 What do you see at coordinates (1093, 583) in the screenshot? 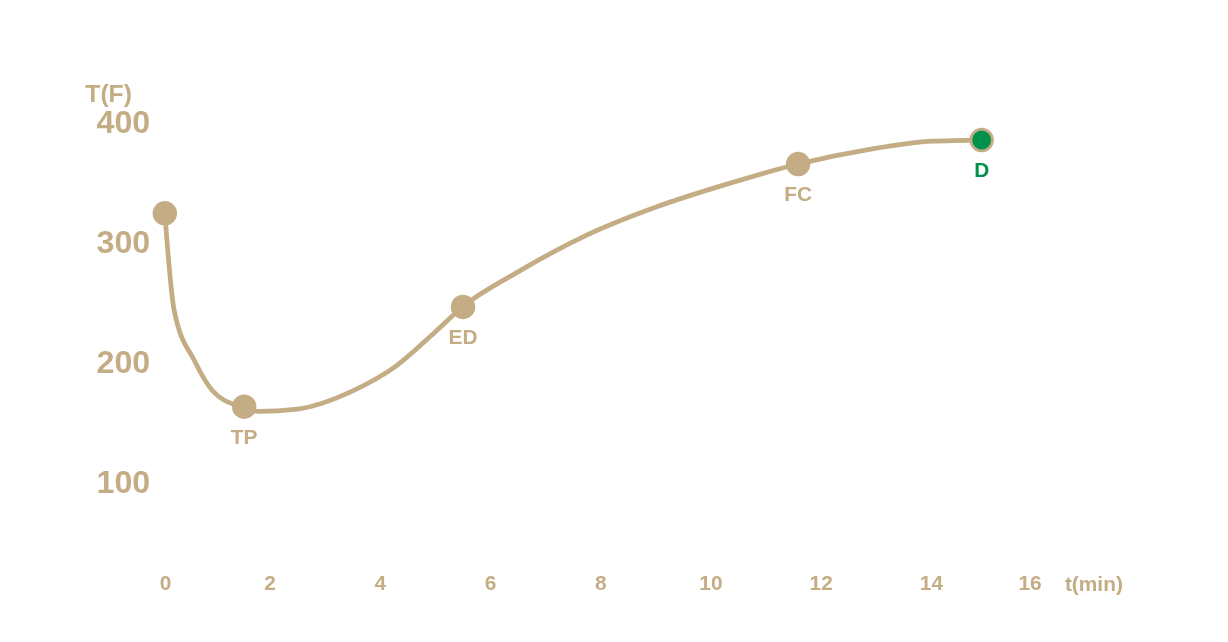
I see `x-axis-title: t(min)` at bounding box center [1093, 583].